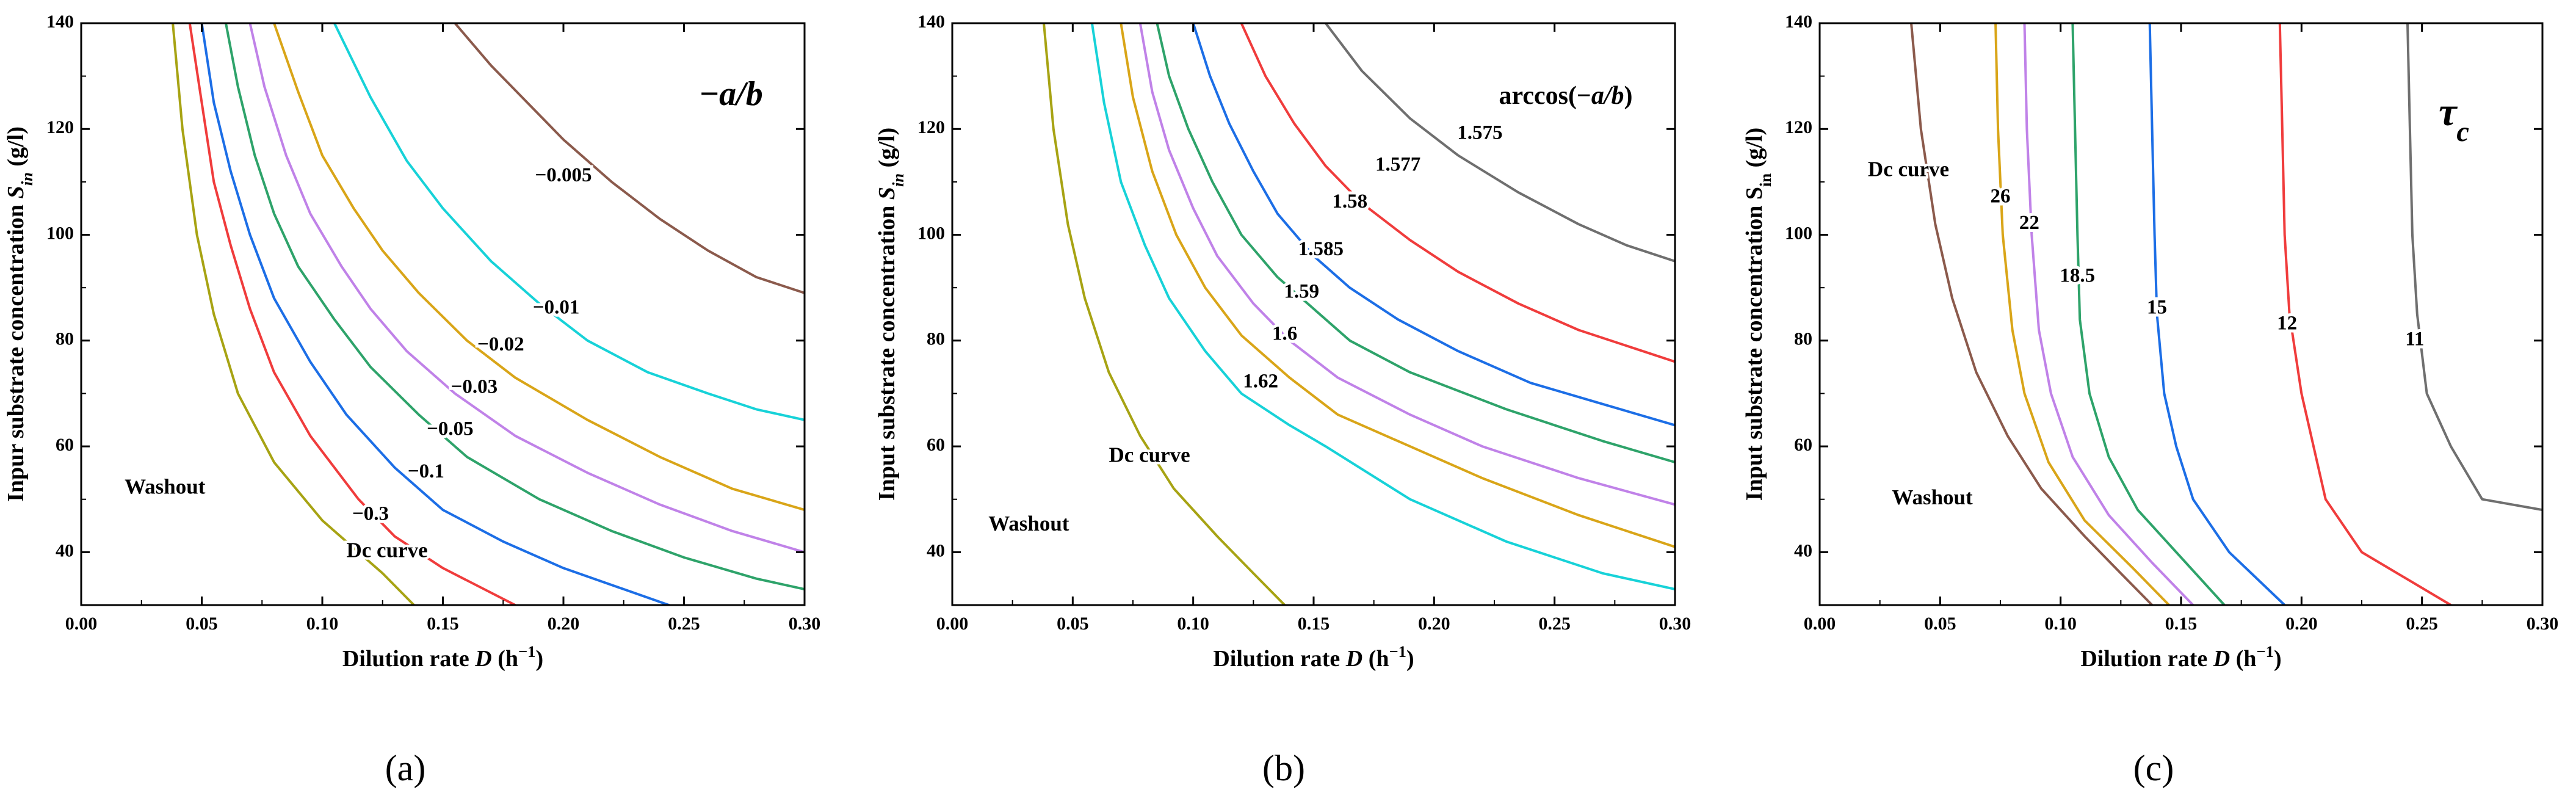 This screenshot has height=798, width=2576. Describe the element at coordinates (19, 314) in the screenshot. I see `y-axis-title: Inpur substrate concentration Sin (g/l)` at that location.